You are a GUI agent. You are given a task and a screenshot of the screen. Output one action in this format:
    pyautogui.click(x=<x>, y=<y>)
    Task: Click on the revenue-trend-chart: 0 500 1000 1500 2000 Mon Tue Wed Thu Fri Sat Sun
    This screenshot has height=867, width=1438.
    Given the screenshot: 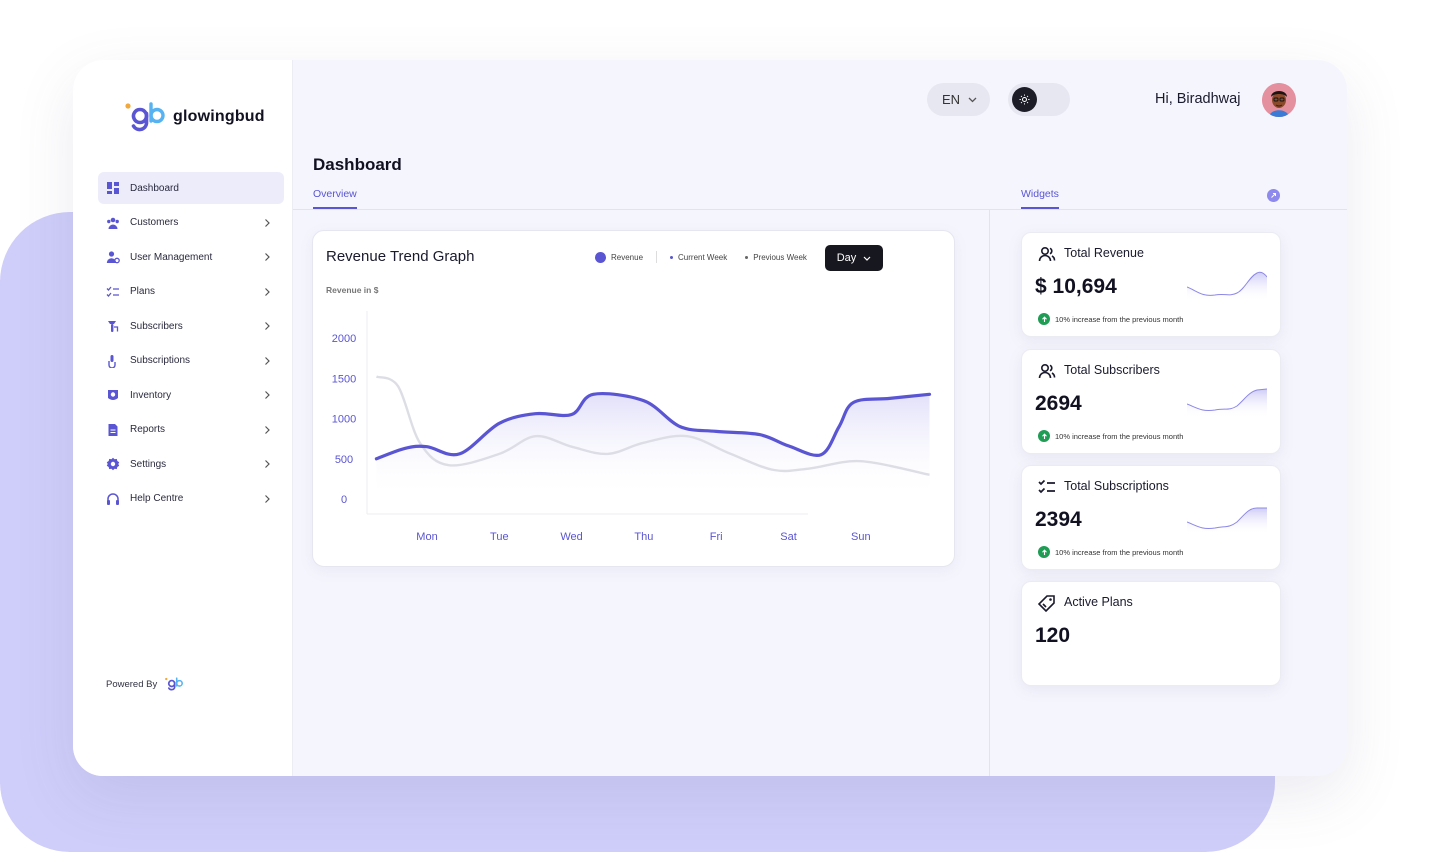 What is the action you would take?
    pyautogui.click(x=632, y=427)
    